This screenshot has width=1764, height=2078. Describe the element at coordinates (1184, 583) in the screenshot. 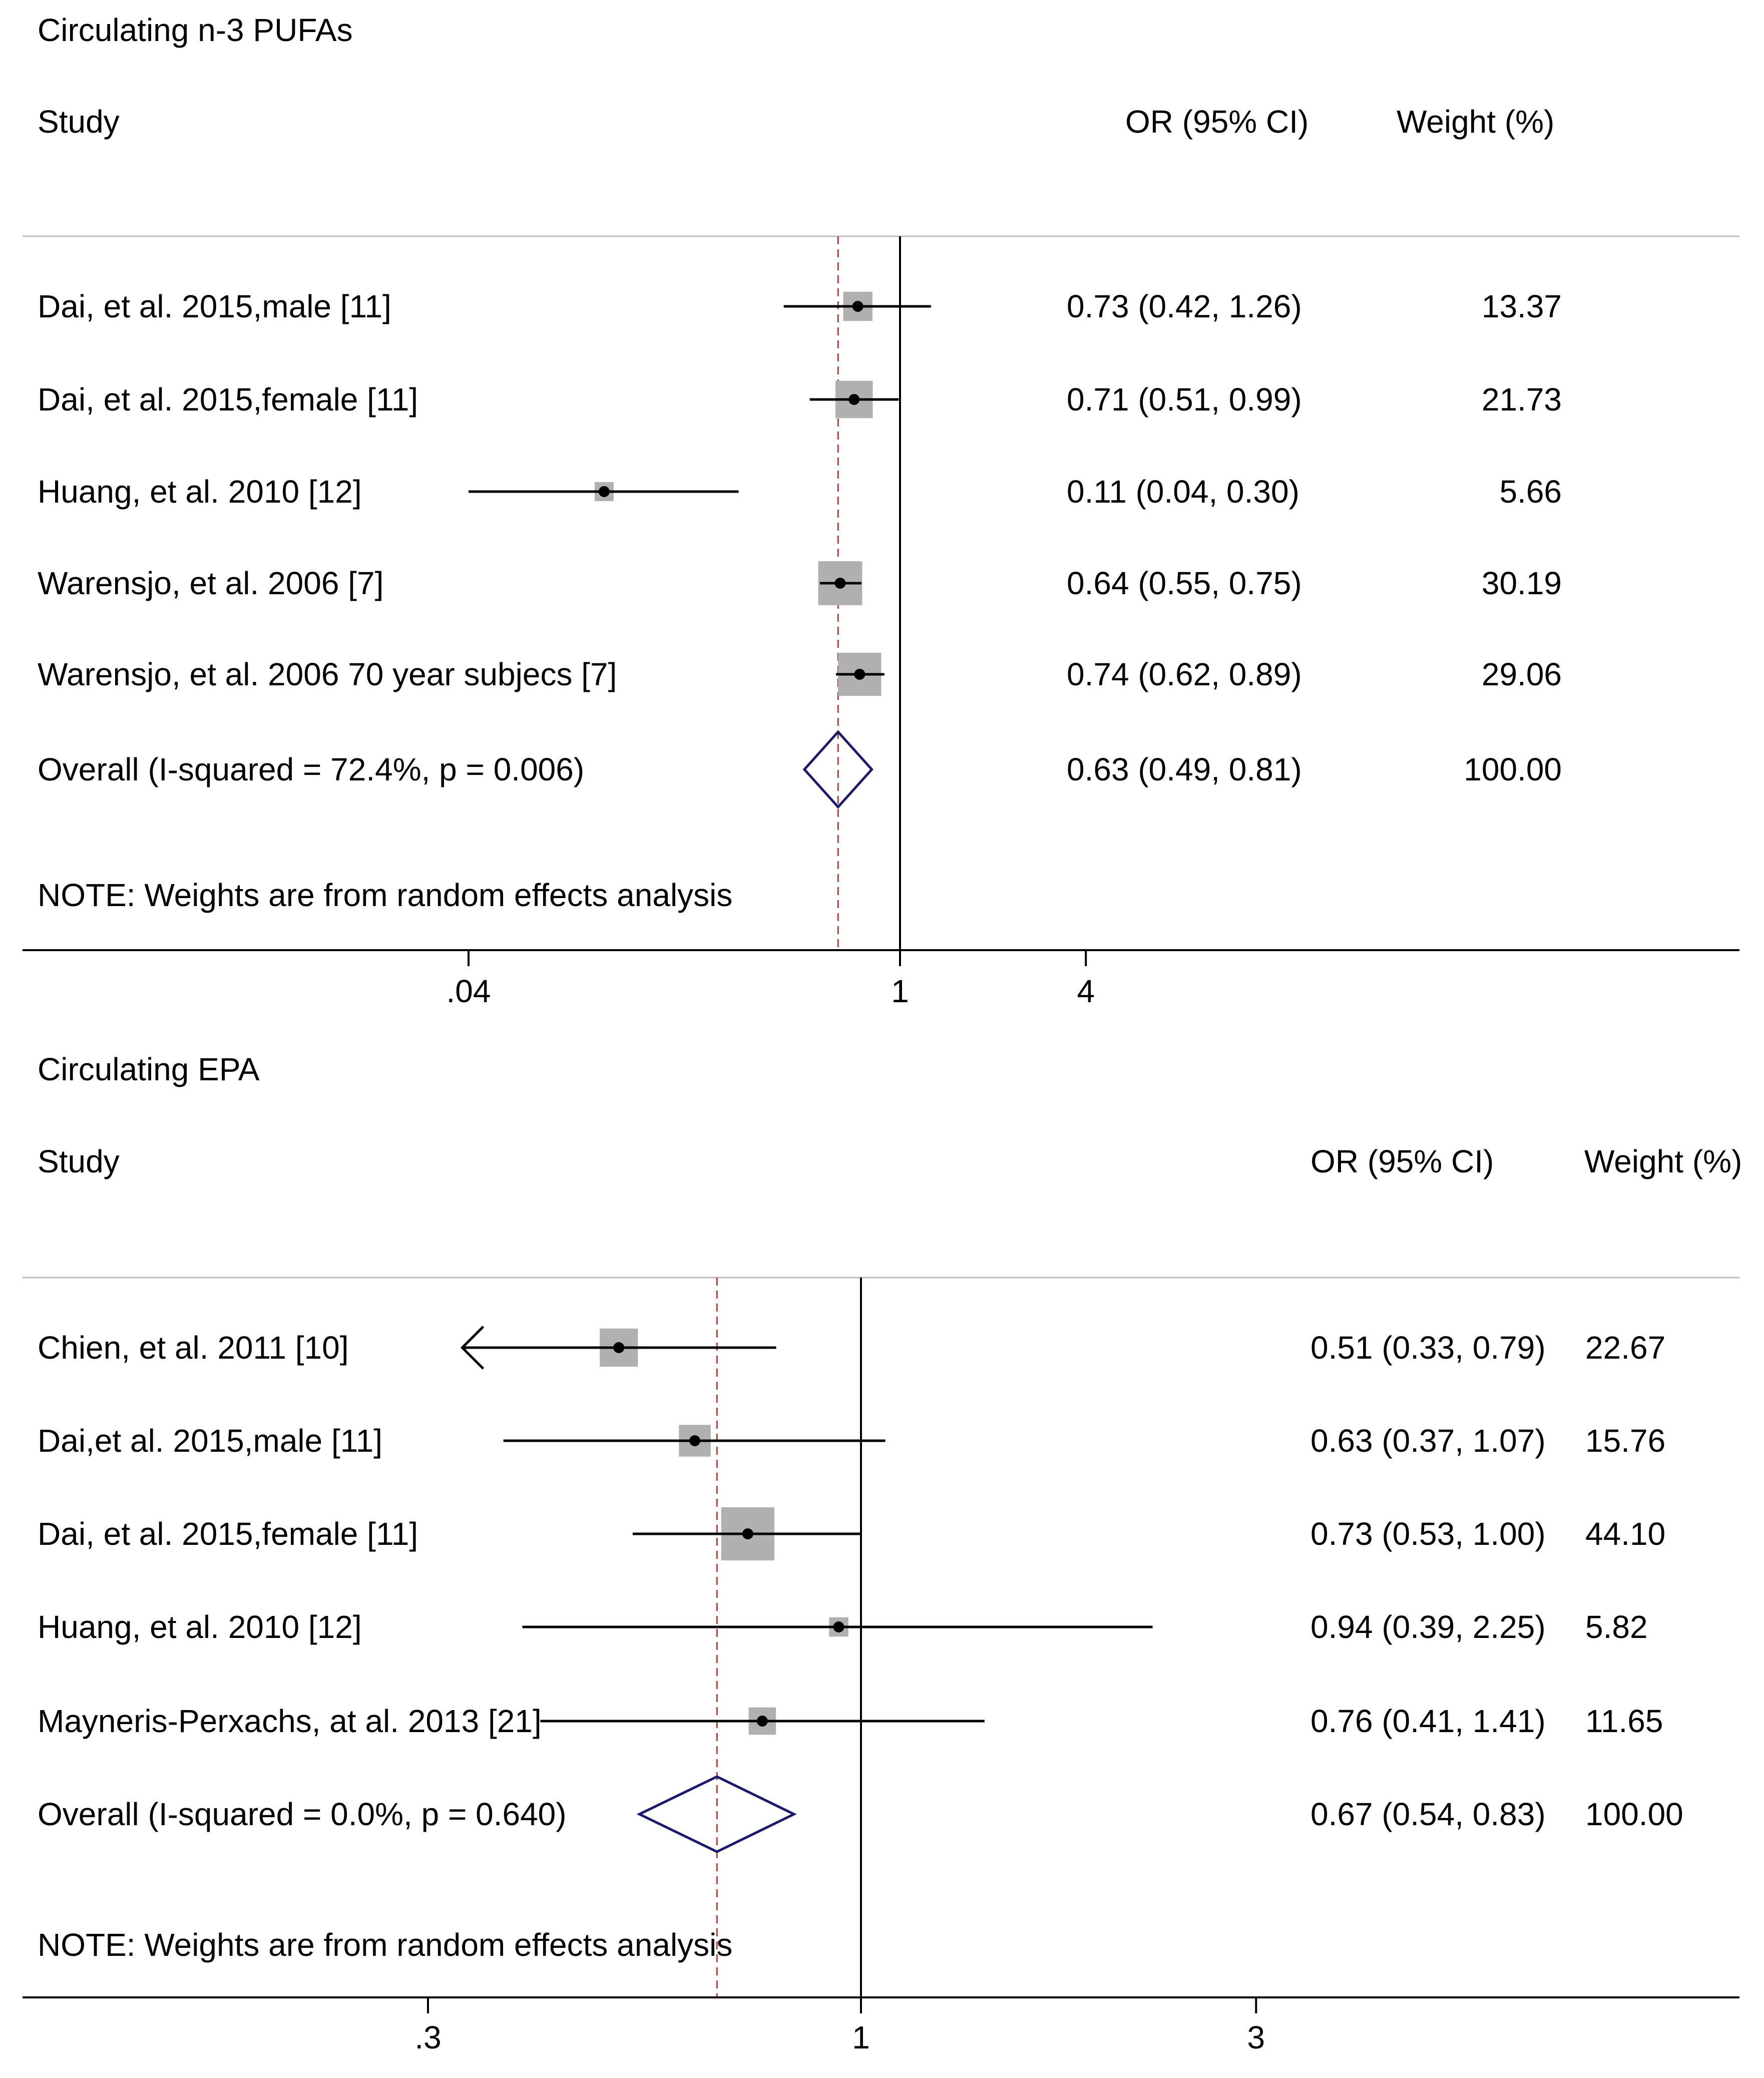

I see `or-ci-value: 0.64 (0.55, 0.75)` at that location.